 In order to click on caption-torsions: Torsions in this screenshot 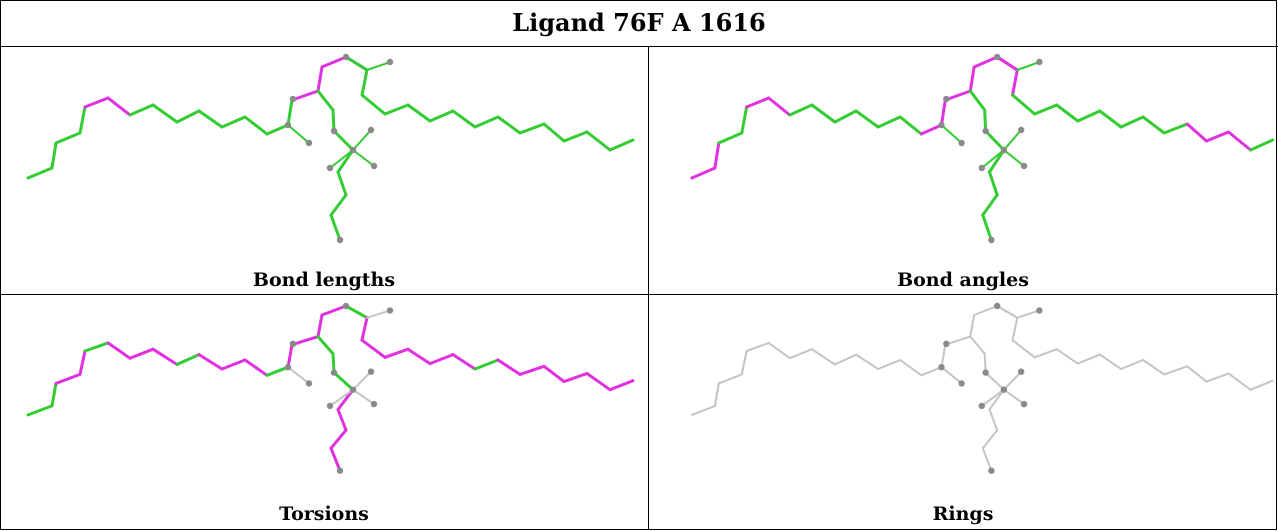, I will do `click(324, 514)`.